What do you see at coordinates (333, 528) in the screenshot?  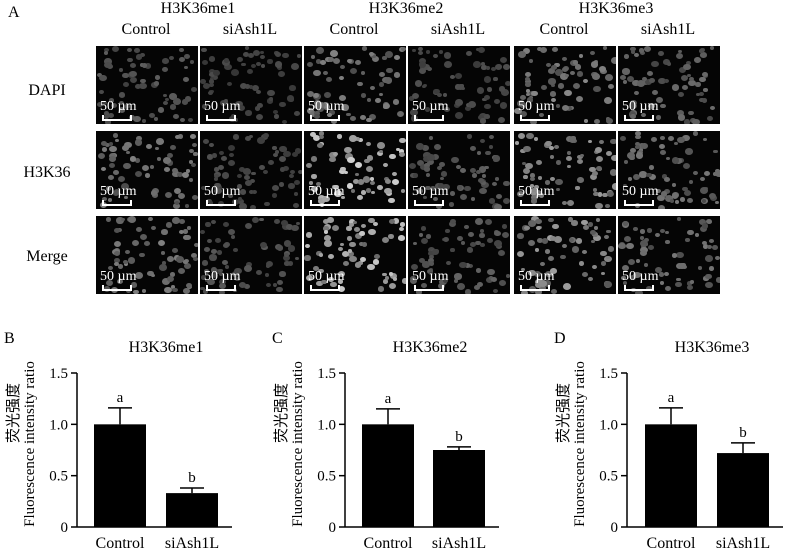 I see `y-tick-label: 0` at bounding box center [333, 528].